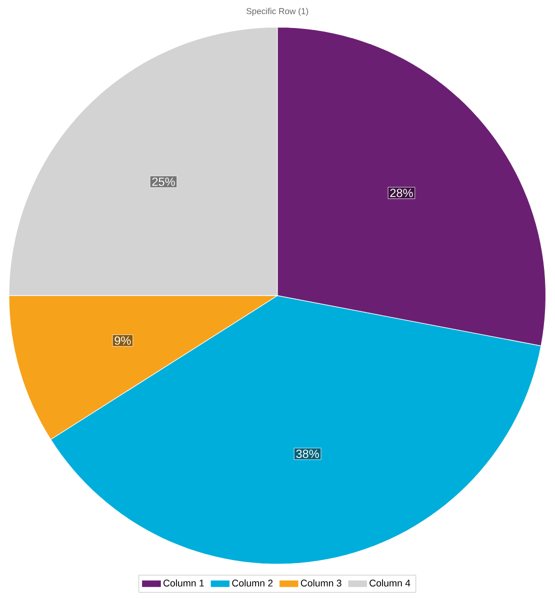 The image size is (555, 599). What do you see at coordinates (308, 454) in the screenshot?
I see `data-label: 38%` at bounding box center [308, 454].